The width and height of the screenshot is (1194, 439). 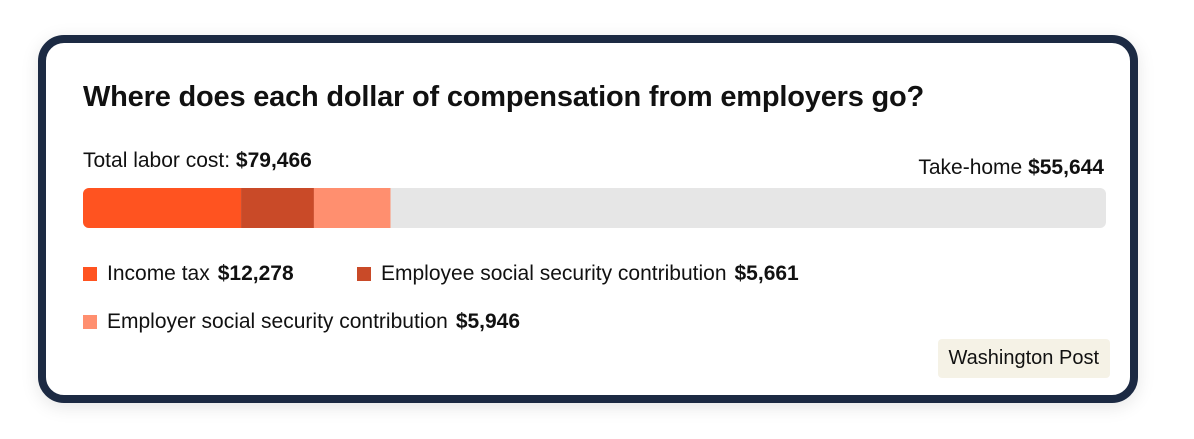 I want to click on legend-label-employer-ssc: Employer social security contribution, so click(x=277, y=321).